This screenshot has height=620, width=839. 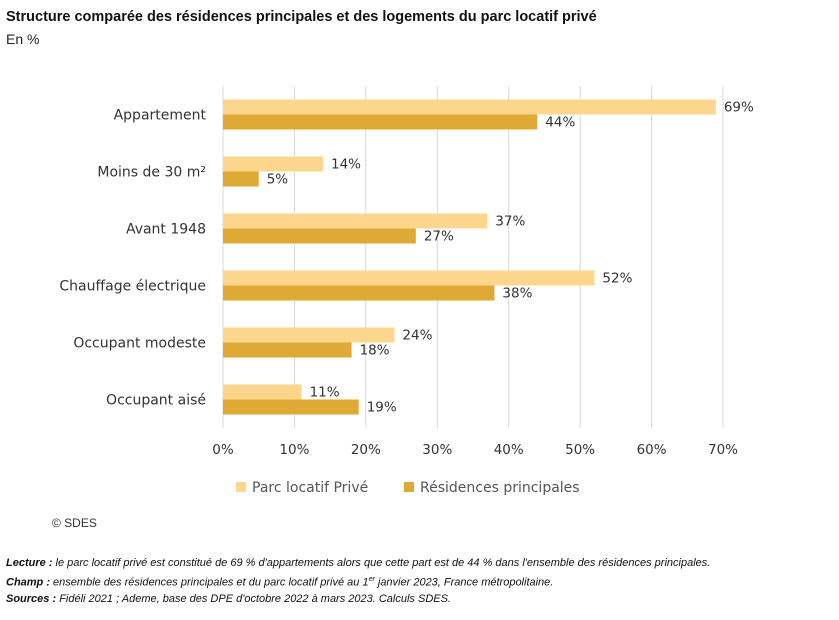 I want to click on note-champ-label: Champ :, so click(x=28, y=582).